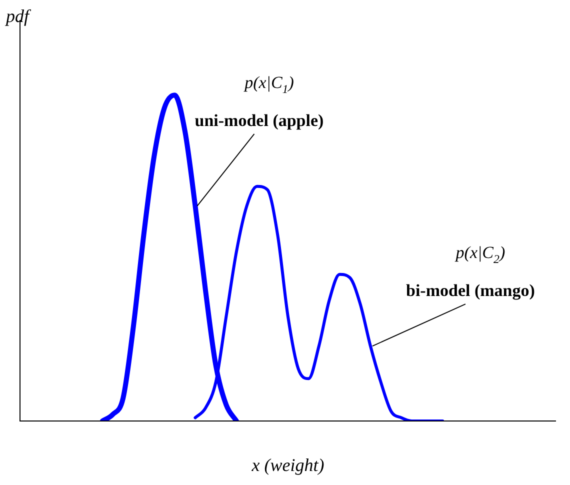 Image resolution: width=570 pixels, height=485 pixels. Describe the element at coordinates (259, 120) in the screenshot. I see `series-label: uni-model (apple)` at that location.